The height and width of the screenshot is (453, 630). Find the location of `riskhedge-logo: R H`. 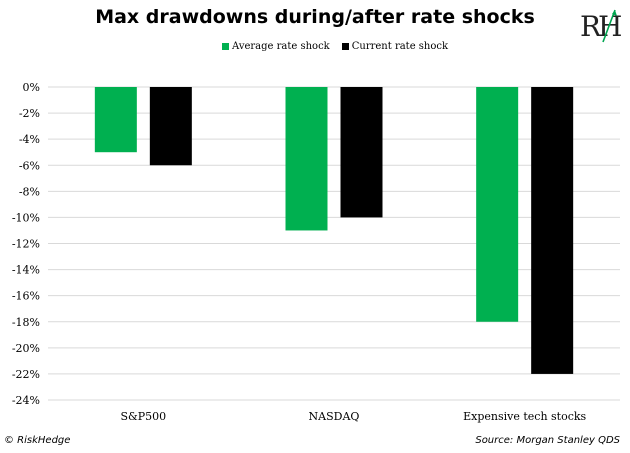

riskhedge-logo: R H is located at coordinates (601, 26).